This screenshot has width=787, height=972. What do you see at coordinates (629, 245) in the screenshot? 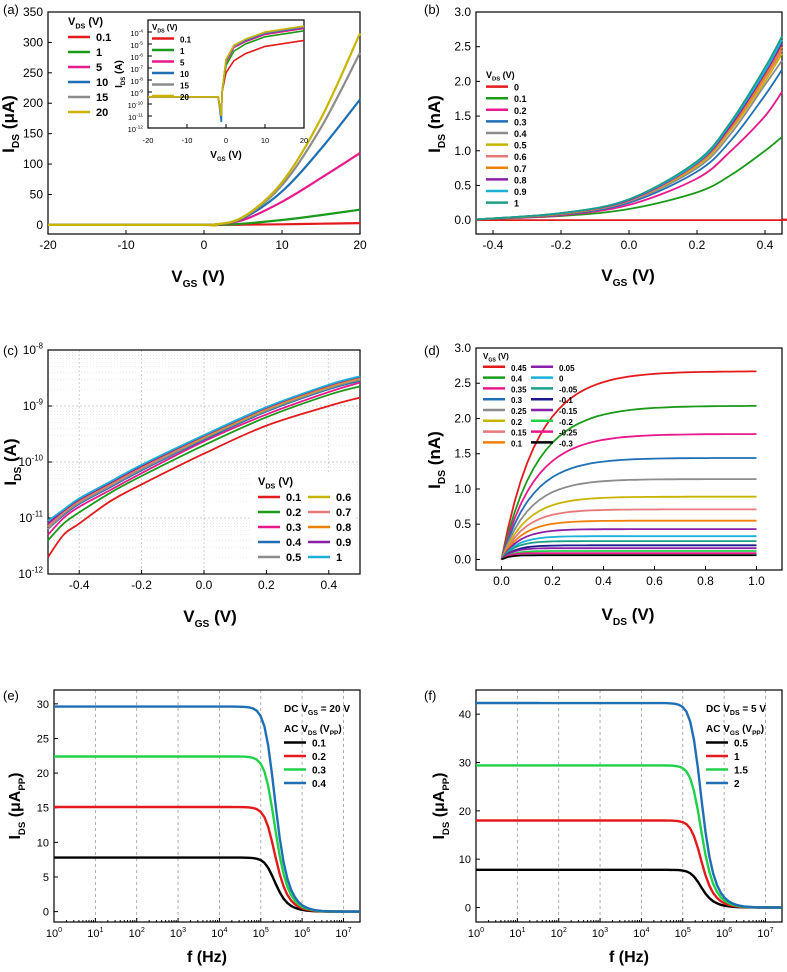
I see `x-tick-label: 0.0` at bounding box center [629, 245].